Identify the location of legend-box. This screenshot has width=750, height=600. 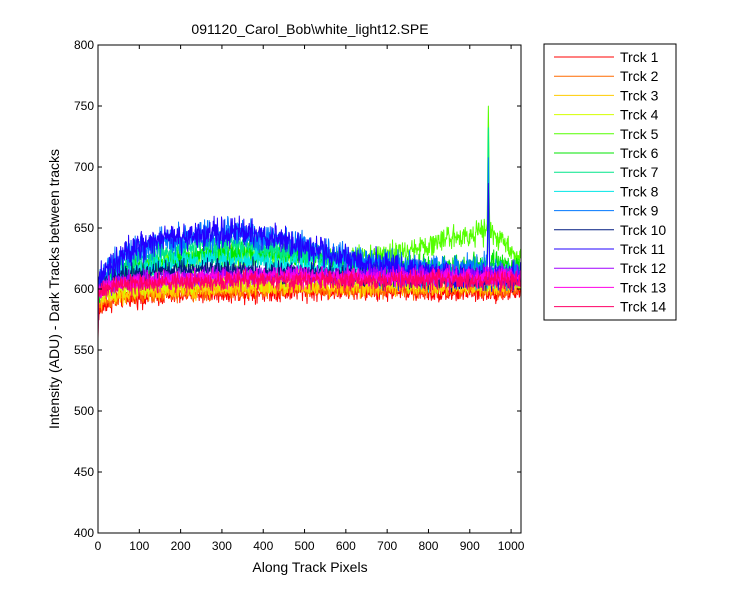
(610, 182).